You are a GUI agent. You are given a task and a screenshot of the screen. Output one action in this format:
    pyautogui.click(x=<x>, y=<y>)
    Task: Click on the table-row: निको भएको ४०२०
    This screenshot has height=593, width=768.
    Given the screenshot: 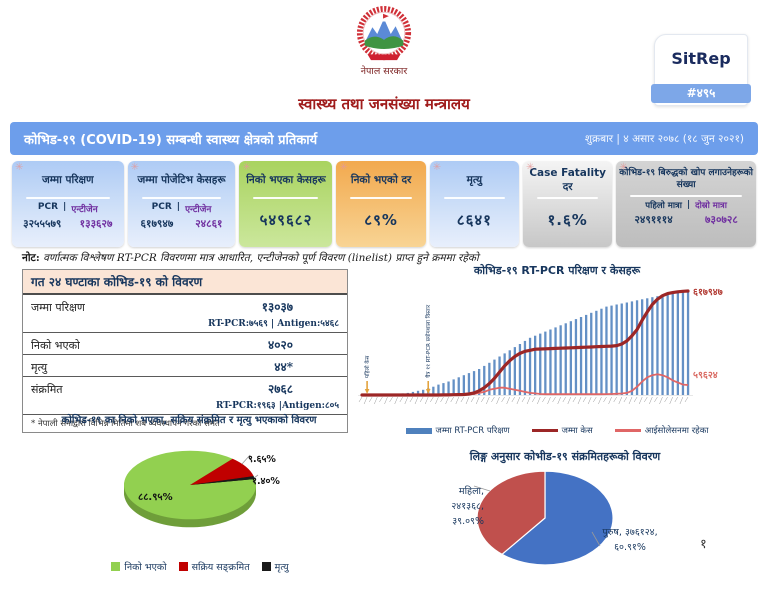 What is the action you would take?
    pyautogui.click(x=185, y=343)
    